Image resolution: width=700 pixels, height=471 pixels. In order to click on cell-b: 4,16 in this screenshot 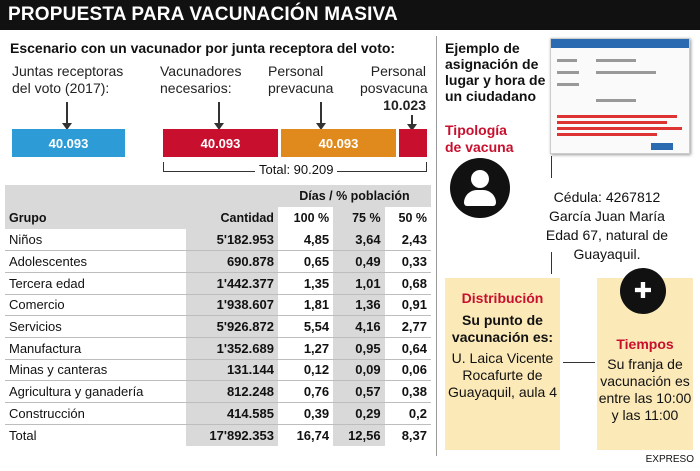, I will do `click(359, 326)`.